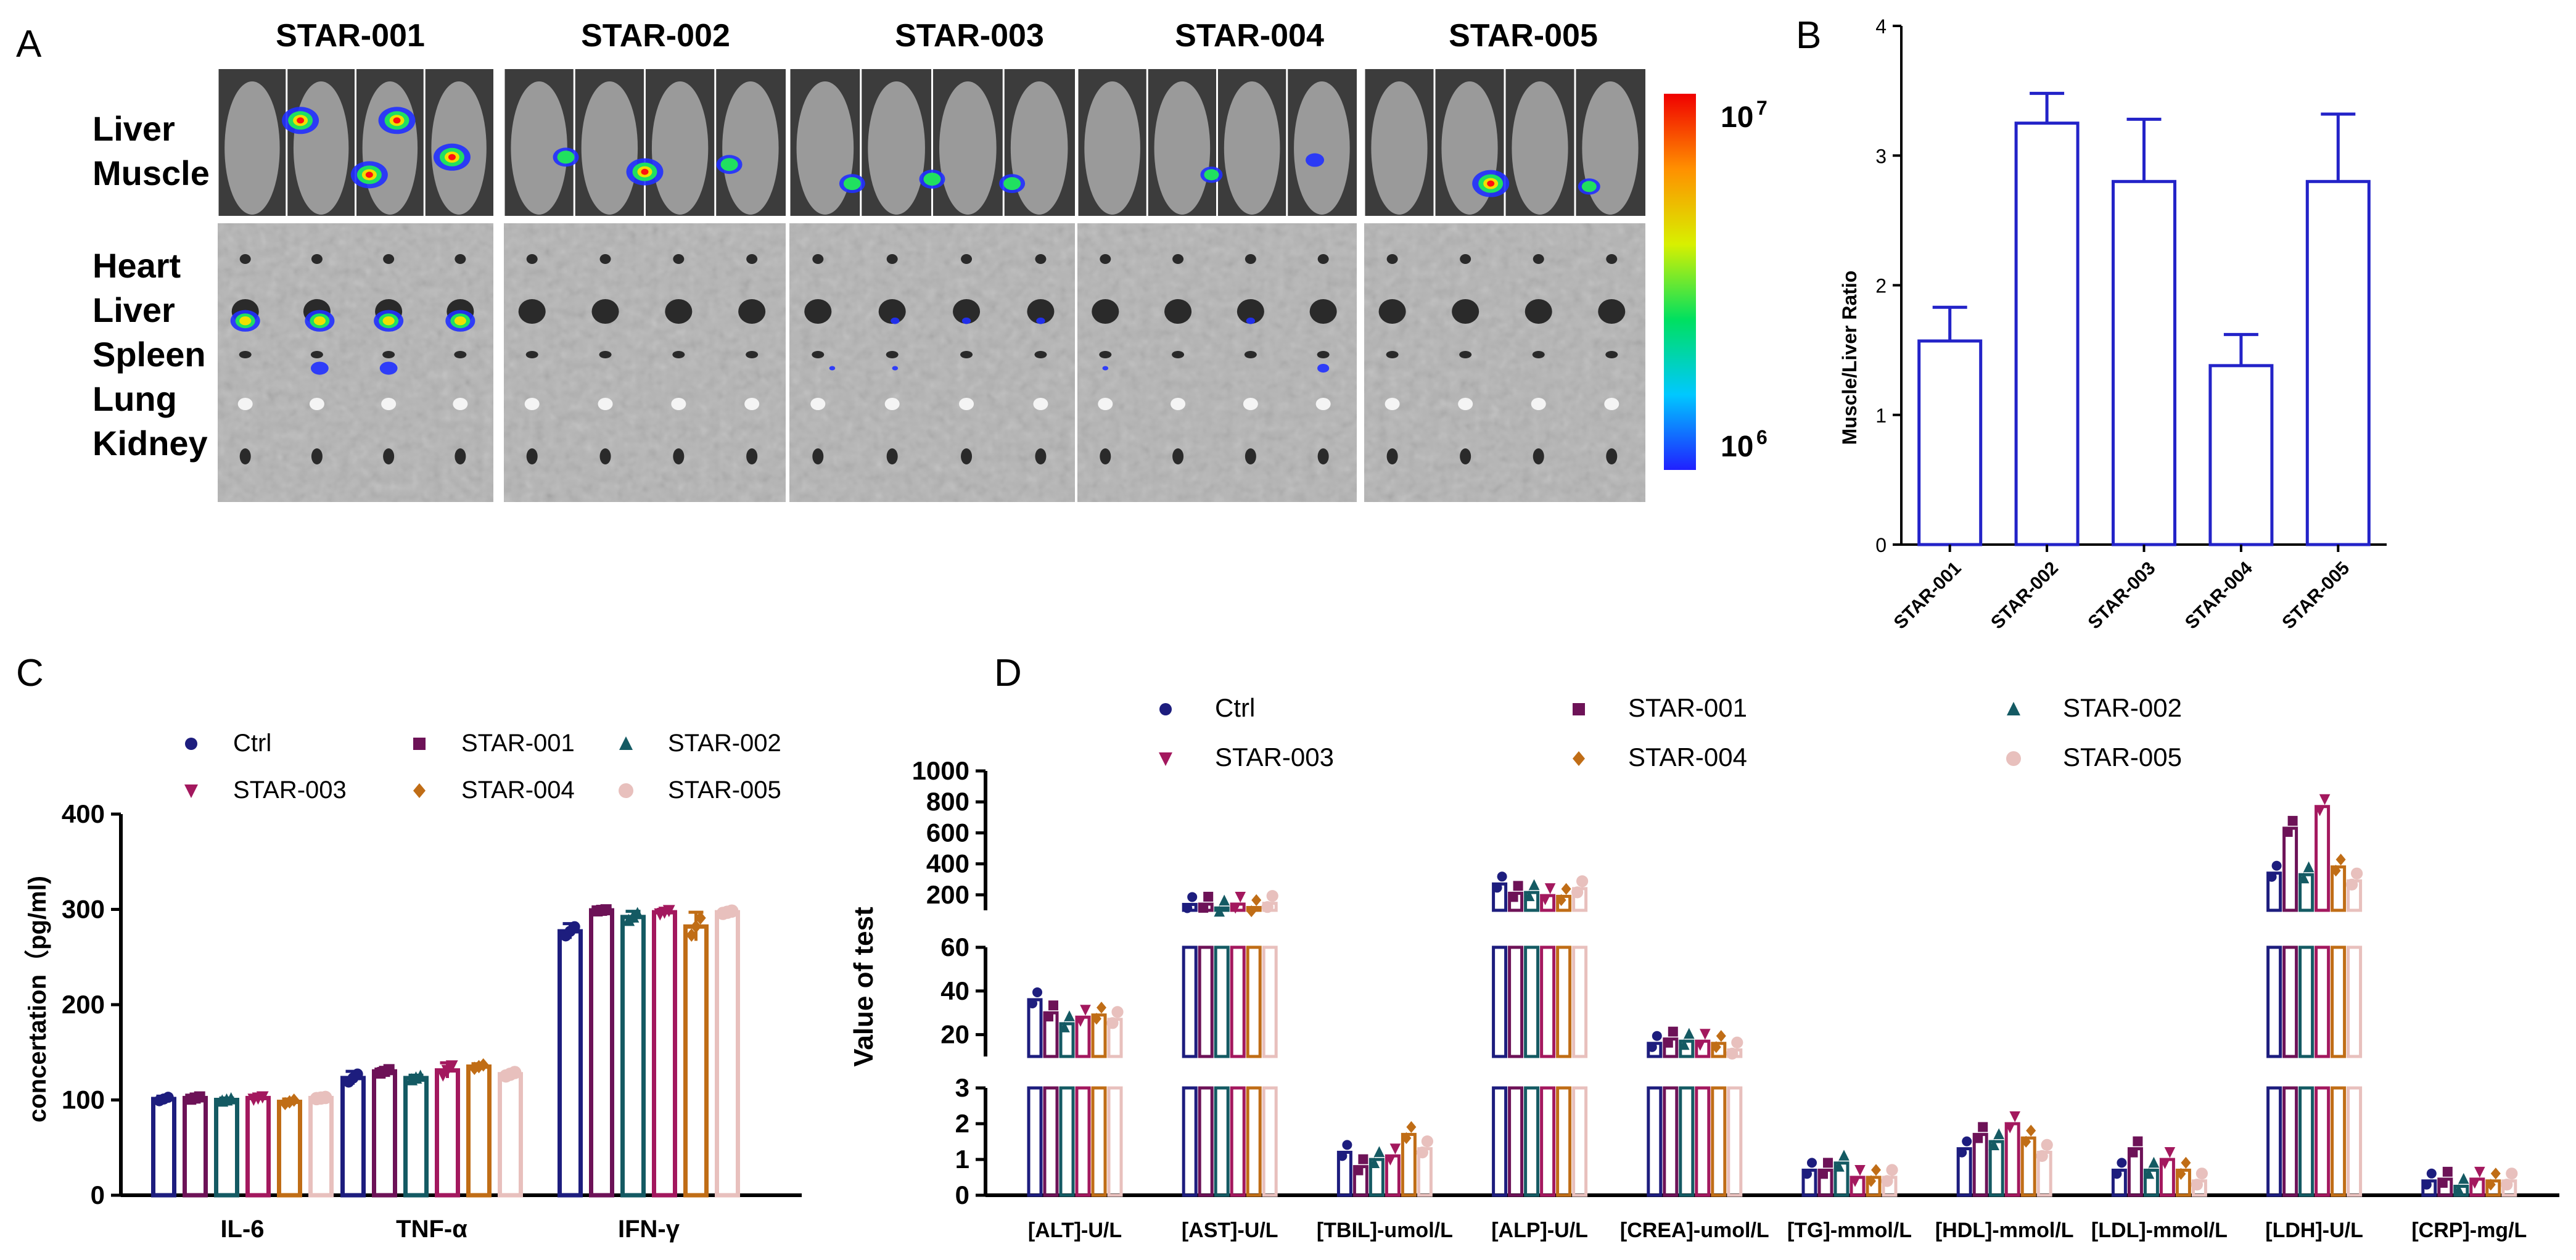 The width and height of the screenshot is (2576, 1260). What do you see at coordinates (350, 36) in the screenshot?
I see `group-header: STAR-001` at bounding box center [350, 36].